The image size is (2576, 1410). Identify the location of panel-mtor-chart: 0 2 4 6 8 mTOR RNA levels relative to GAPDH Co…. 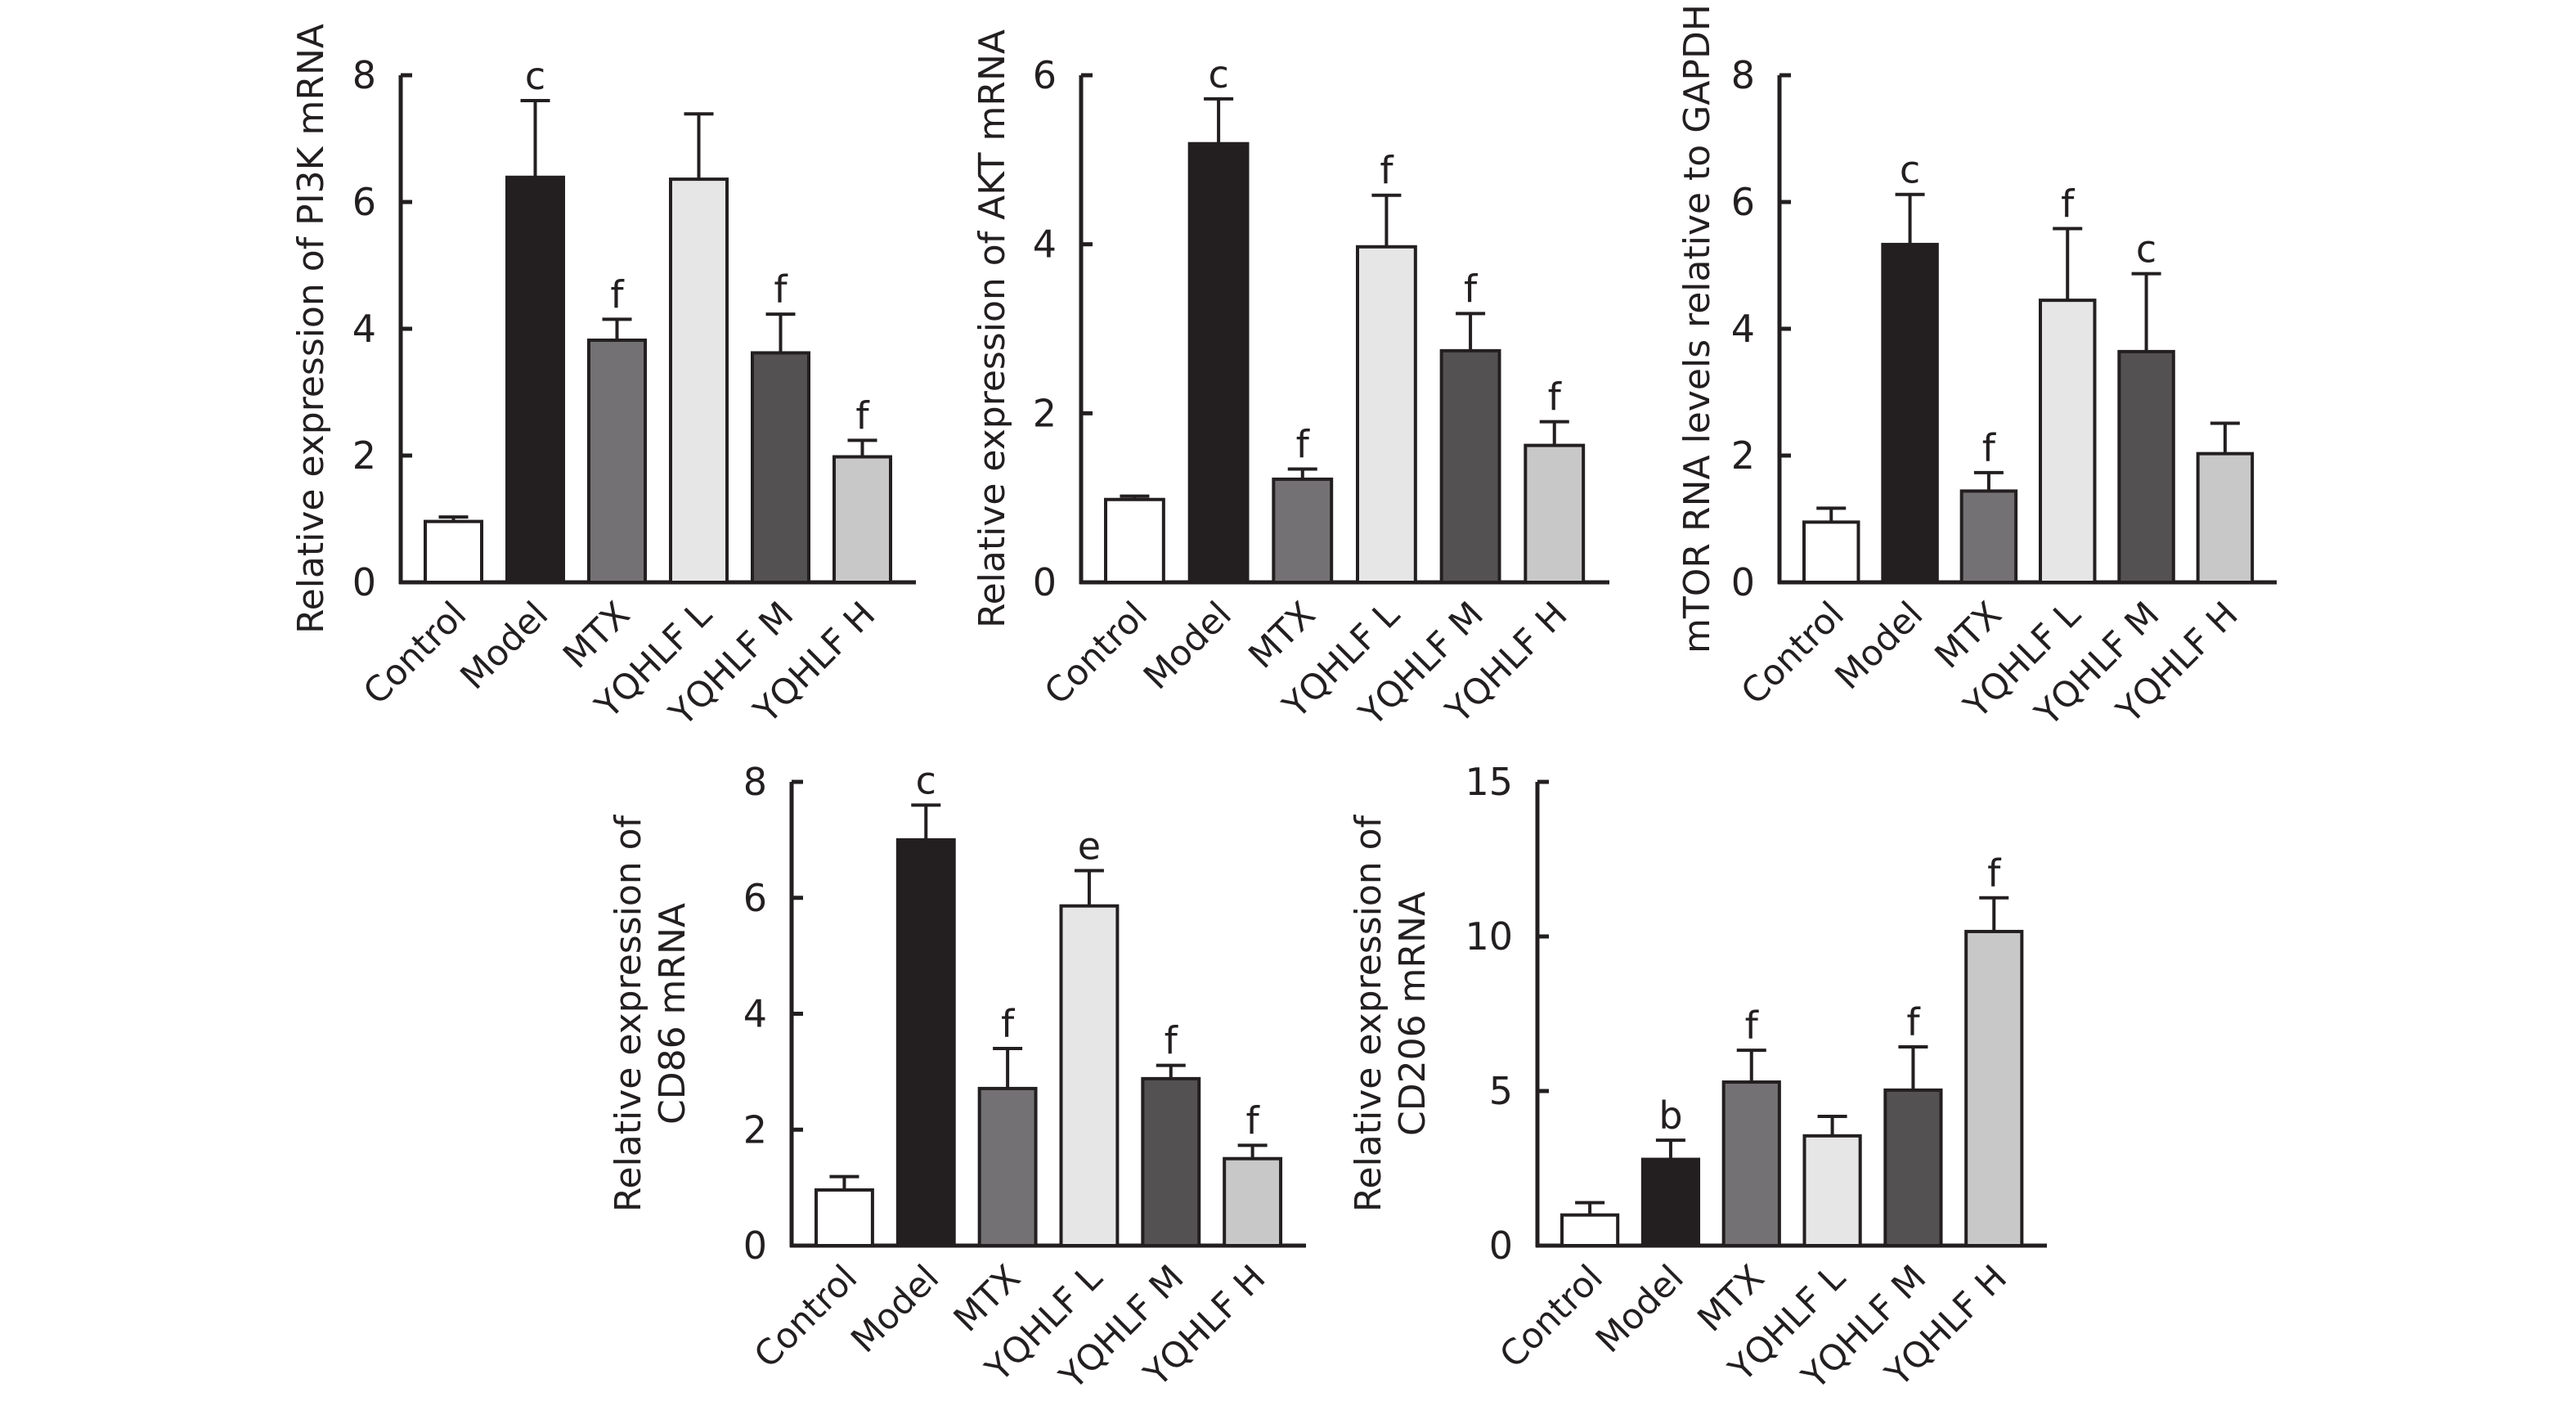
(1976, 369).